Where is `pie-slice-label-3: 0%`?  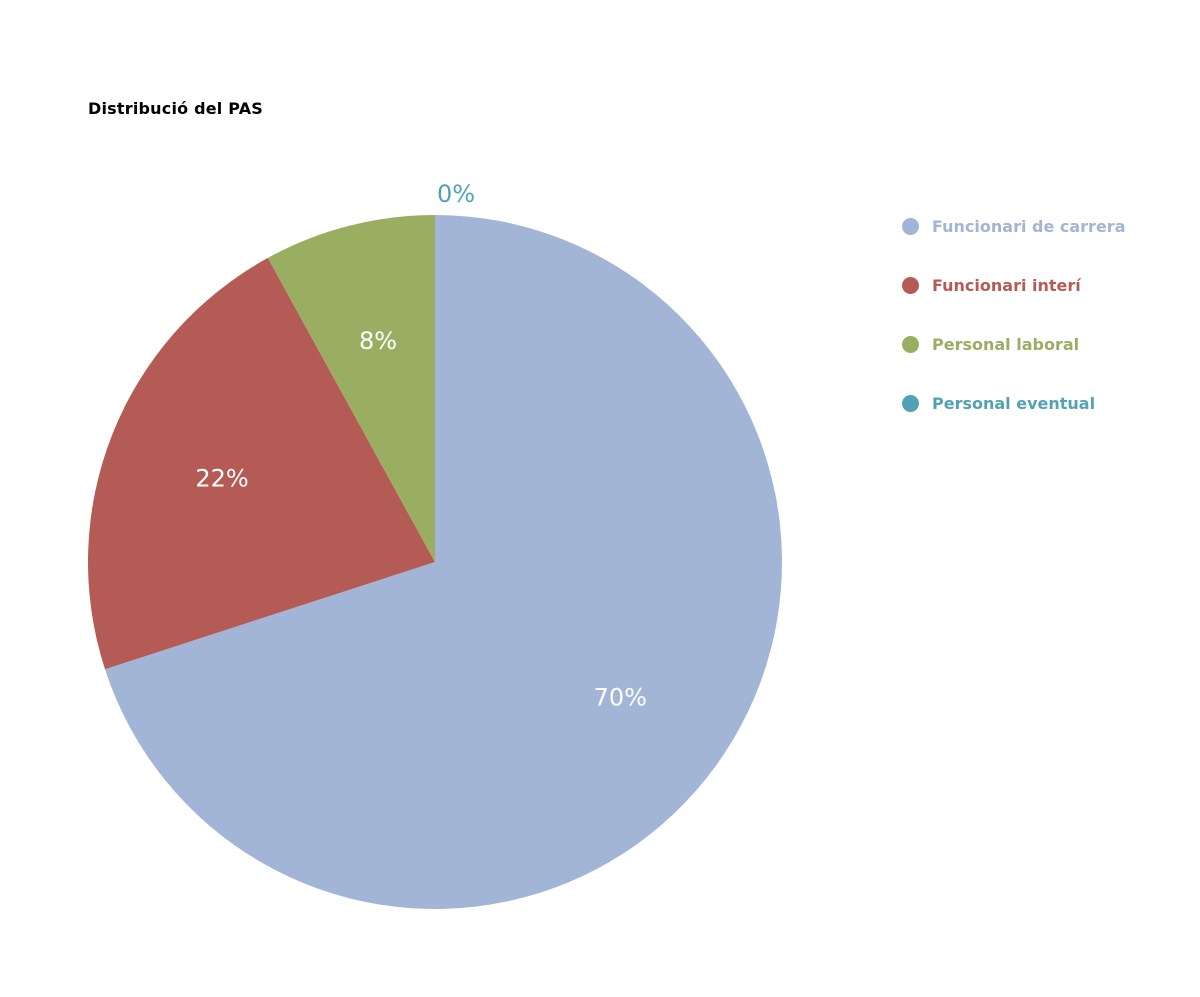 pie-slice-label-3: 0% is located at coordinates (456, 194).